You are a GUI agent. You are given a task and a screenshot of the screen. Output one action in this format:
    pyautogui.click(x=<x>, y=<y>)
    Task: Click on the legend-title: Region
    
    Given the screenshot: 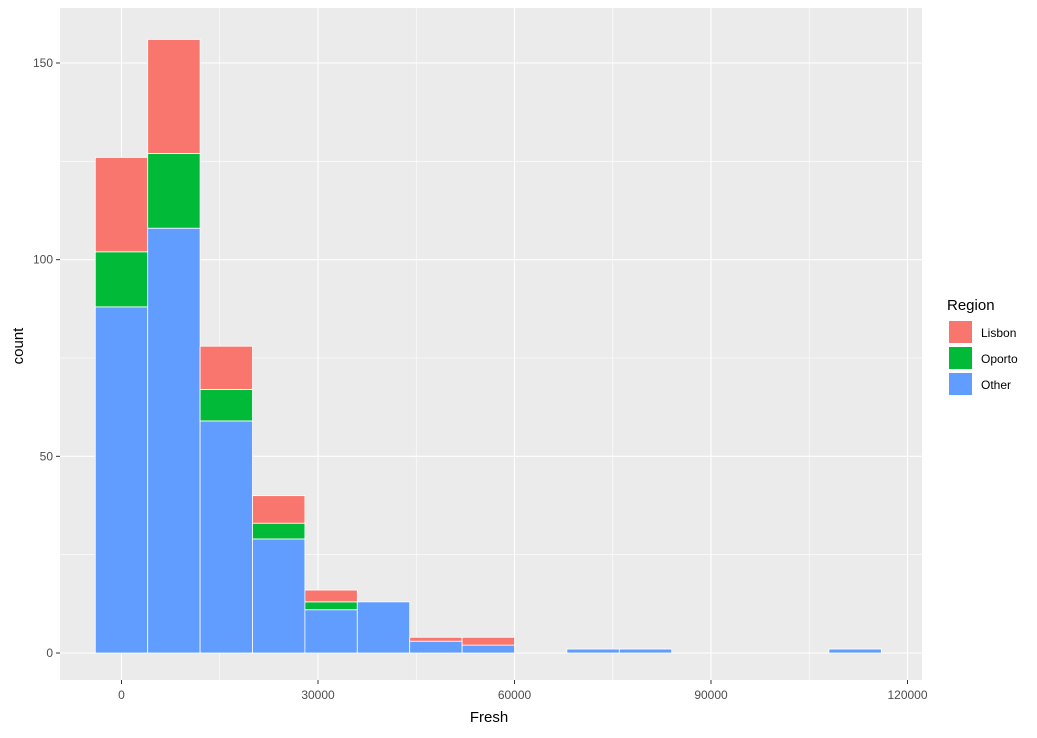 What is the action you would take?
    pyautogui.click(x=971, y=305)
    